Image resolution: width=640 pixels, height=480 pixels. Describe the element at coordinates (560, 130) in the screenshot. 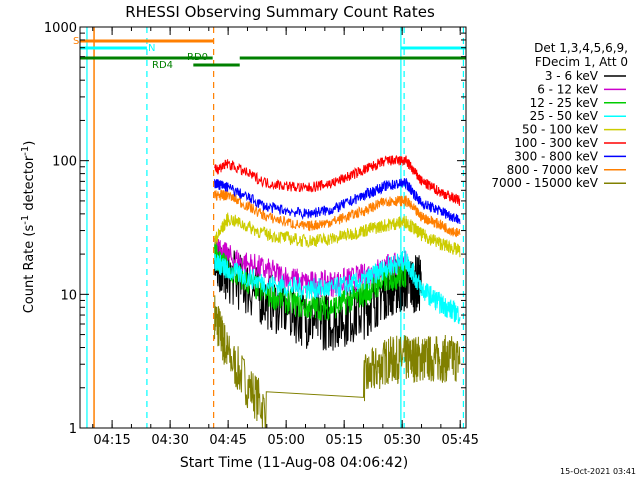

I see `legend-label-50-100-kev: 50 - 100 keV` at that location.